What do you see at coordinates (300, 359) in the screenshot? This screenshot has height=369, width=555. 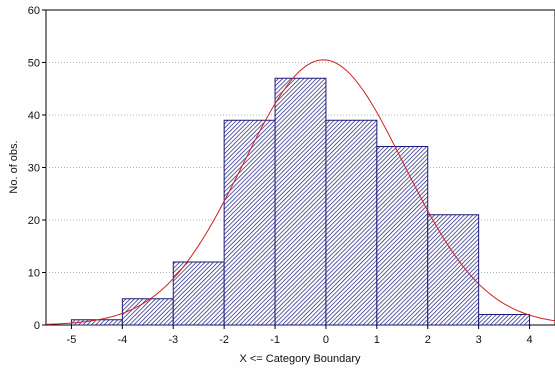 I see `x-axis-title: X <= Category Boundary` at bounding box center [300, 359].